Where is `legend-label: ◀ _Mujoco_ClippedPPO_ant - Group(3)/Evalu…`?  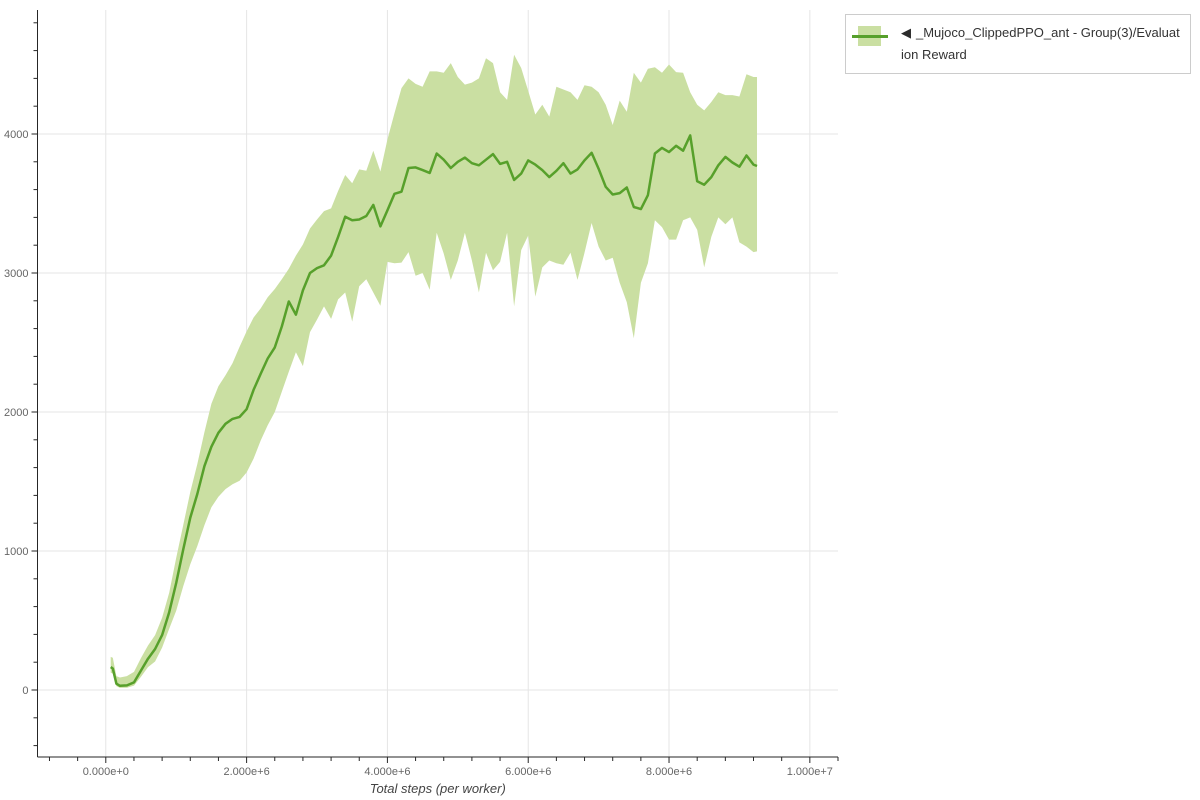
legend-label: ◀ _Mujoco_ClippedPPO_ant - Group(3)/Evalu… is located at coordinates (1040, 44).